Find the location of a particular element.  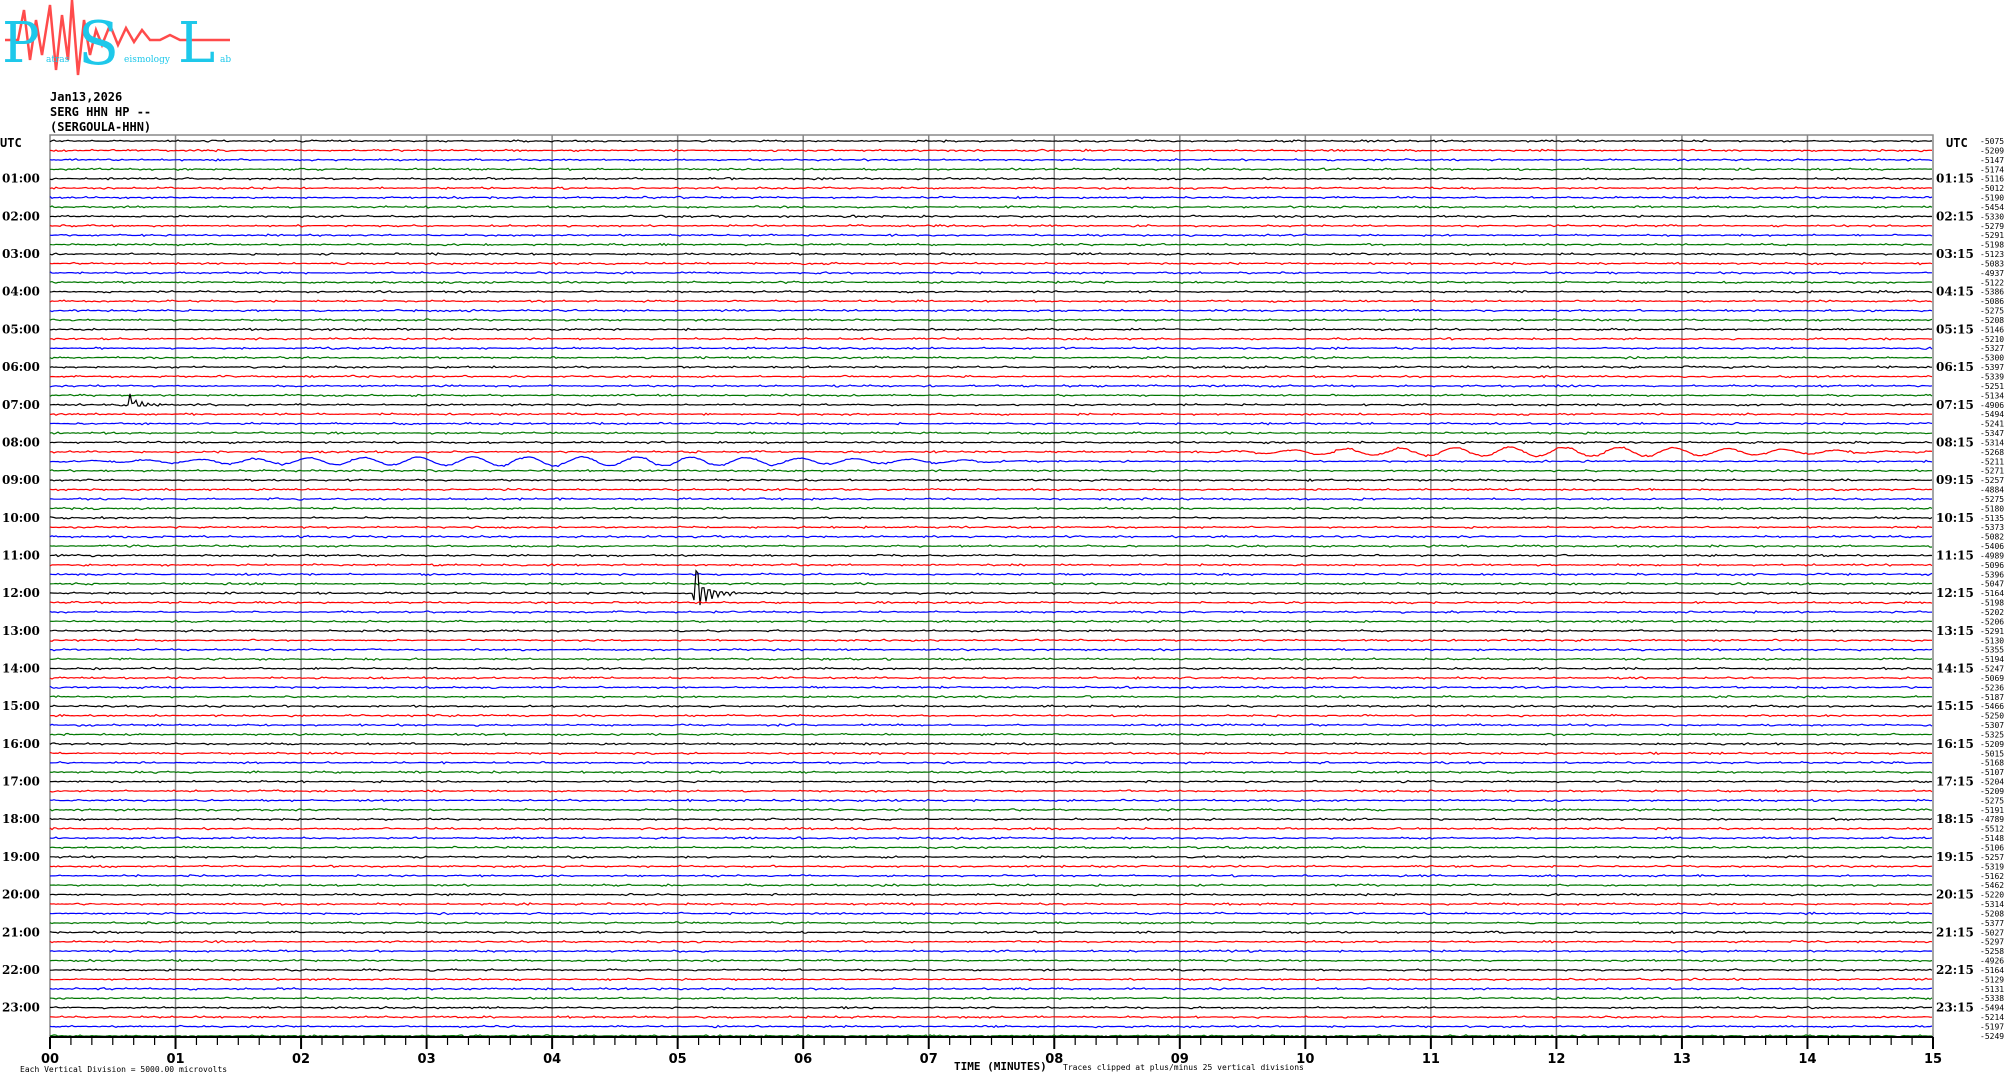

left-hour-label: 18:00 is located at coordinates (21, 819).